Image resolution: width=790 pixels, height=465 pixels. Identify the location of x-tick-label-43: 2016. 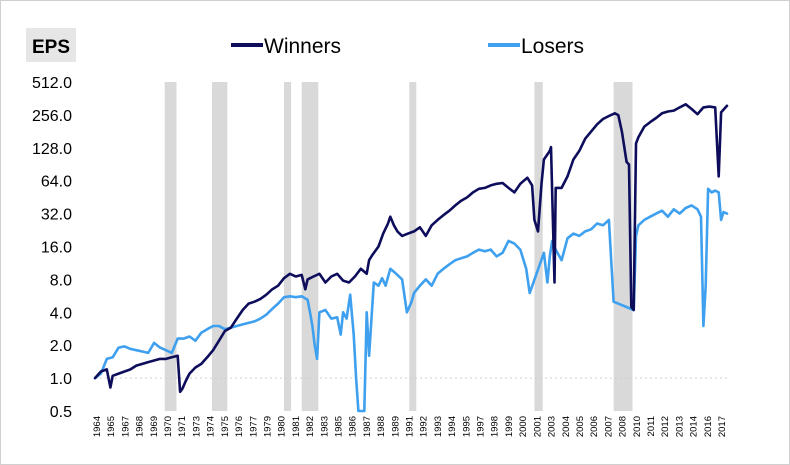
(708, 426).